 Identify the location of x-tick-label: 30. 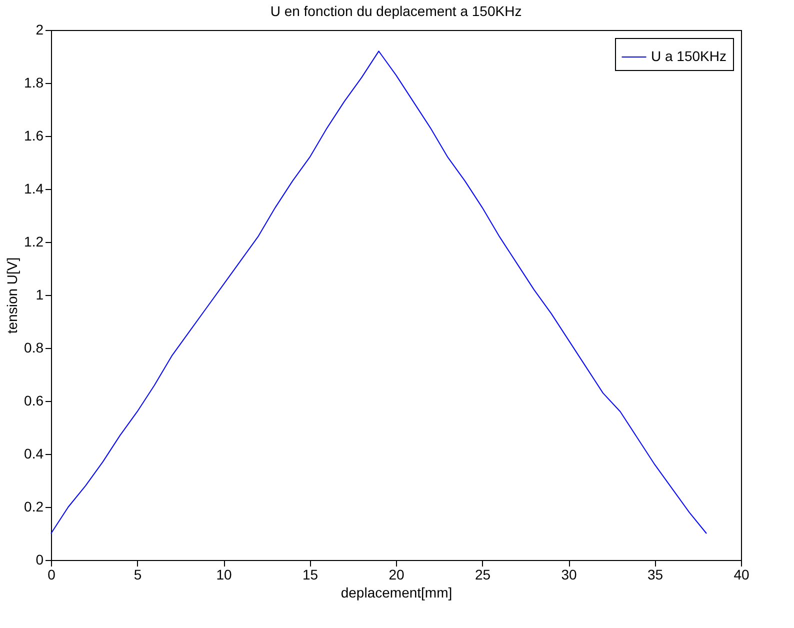
(569, 574).